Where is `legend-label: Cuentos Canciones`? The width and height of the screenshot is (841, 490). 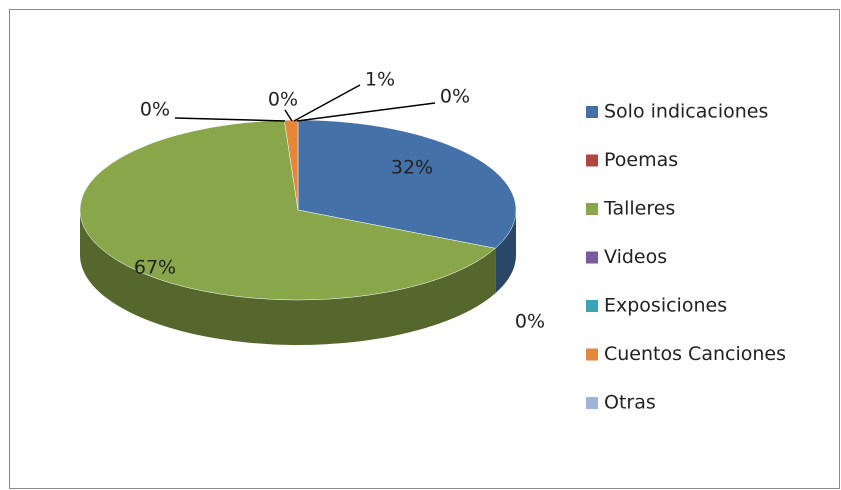 legend-label: Cuentos Canciones is located at coordinates (695, 354).